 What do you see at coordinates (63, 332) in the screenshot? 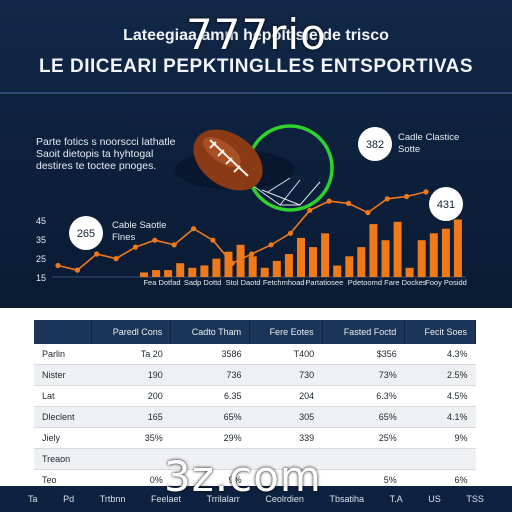
I see `table-header-cell` at bounding box center [63, 332].